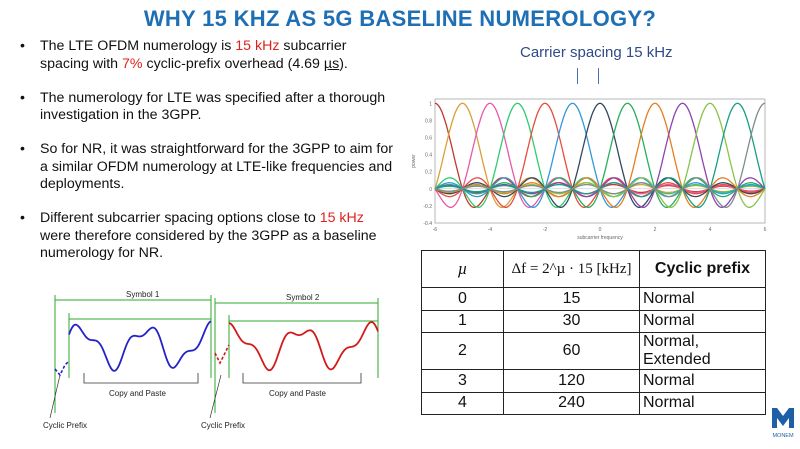 The height and width of the screenshot is (449, 800). What do you see at coordinates (571, 269) in the screenshot?
I see `header-delta-f: Δf = 2^µ · 15 [kHz]` at bounding box center [571, 269].